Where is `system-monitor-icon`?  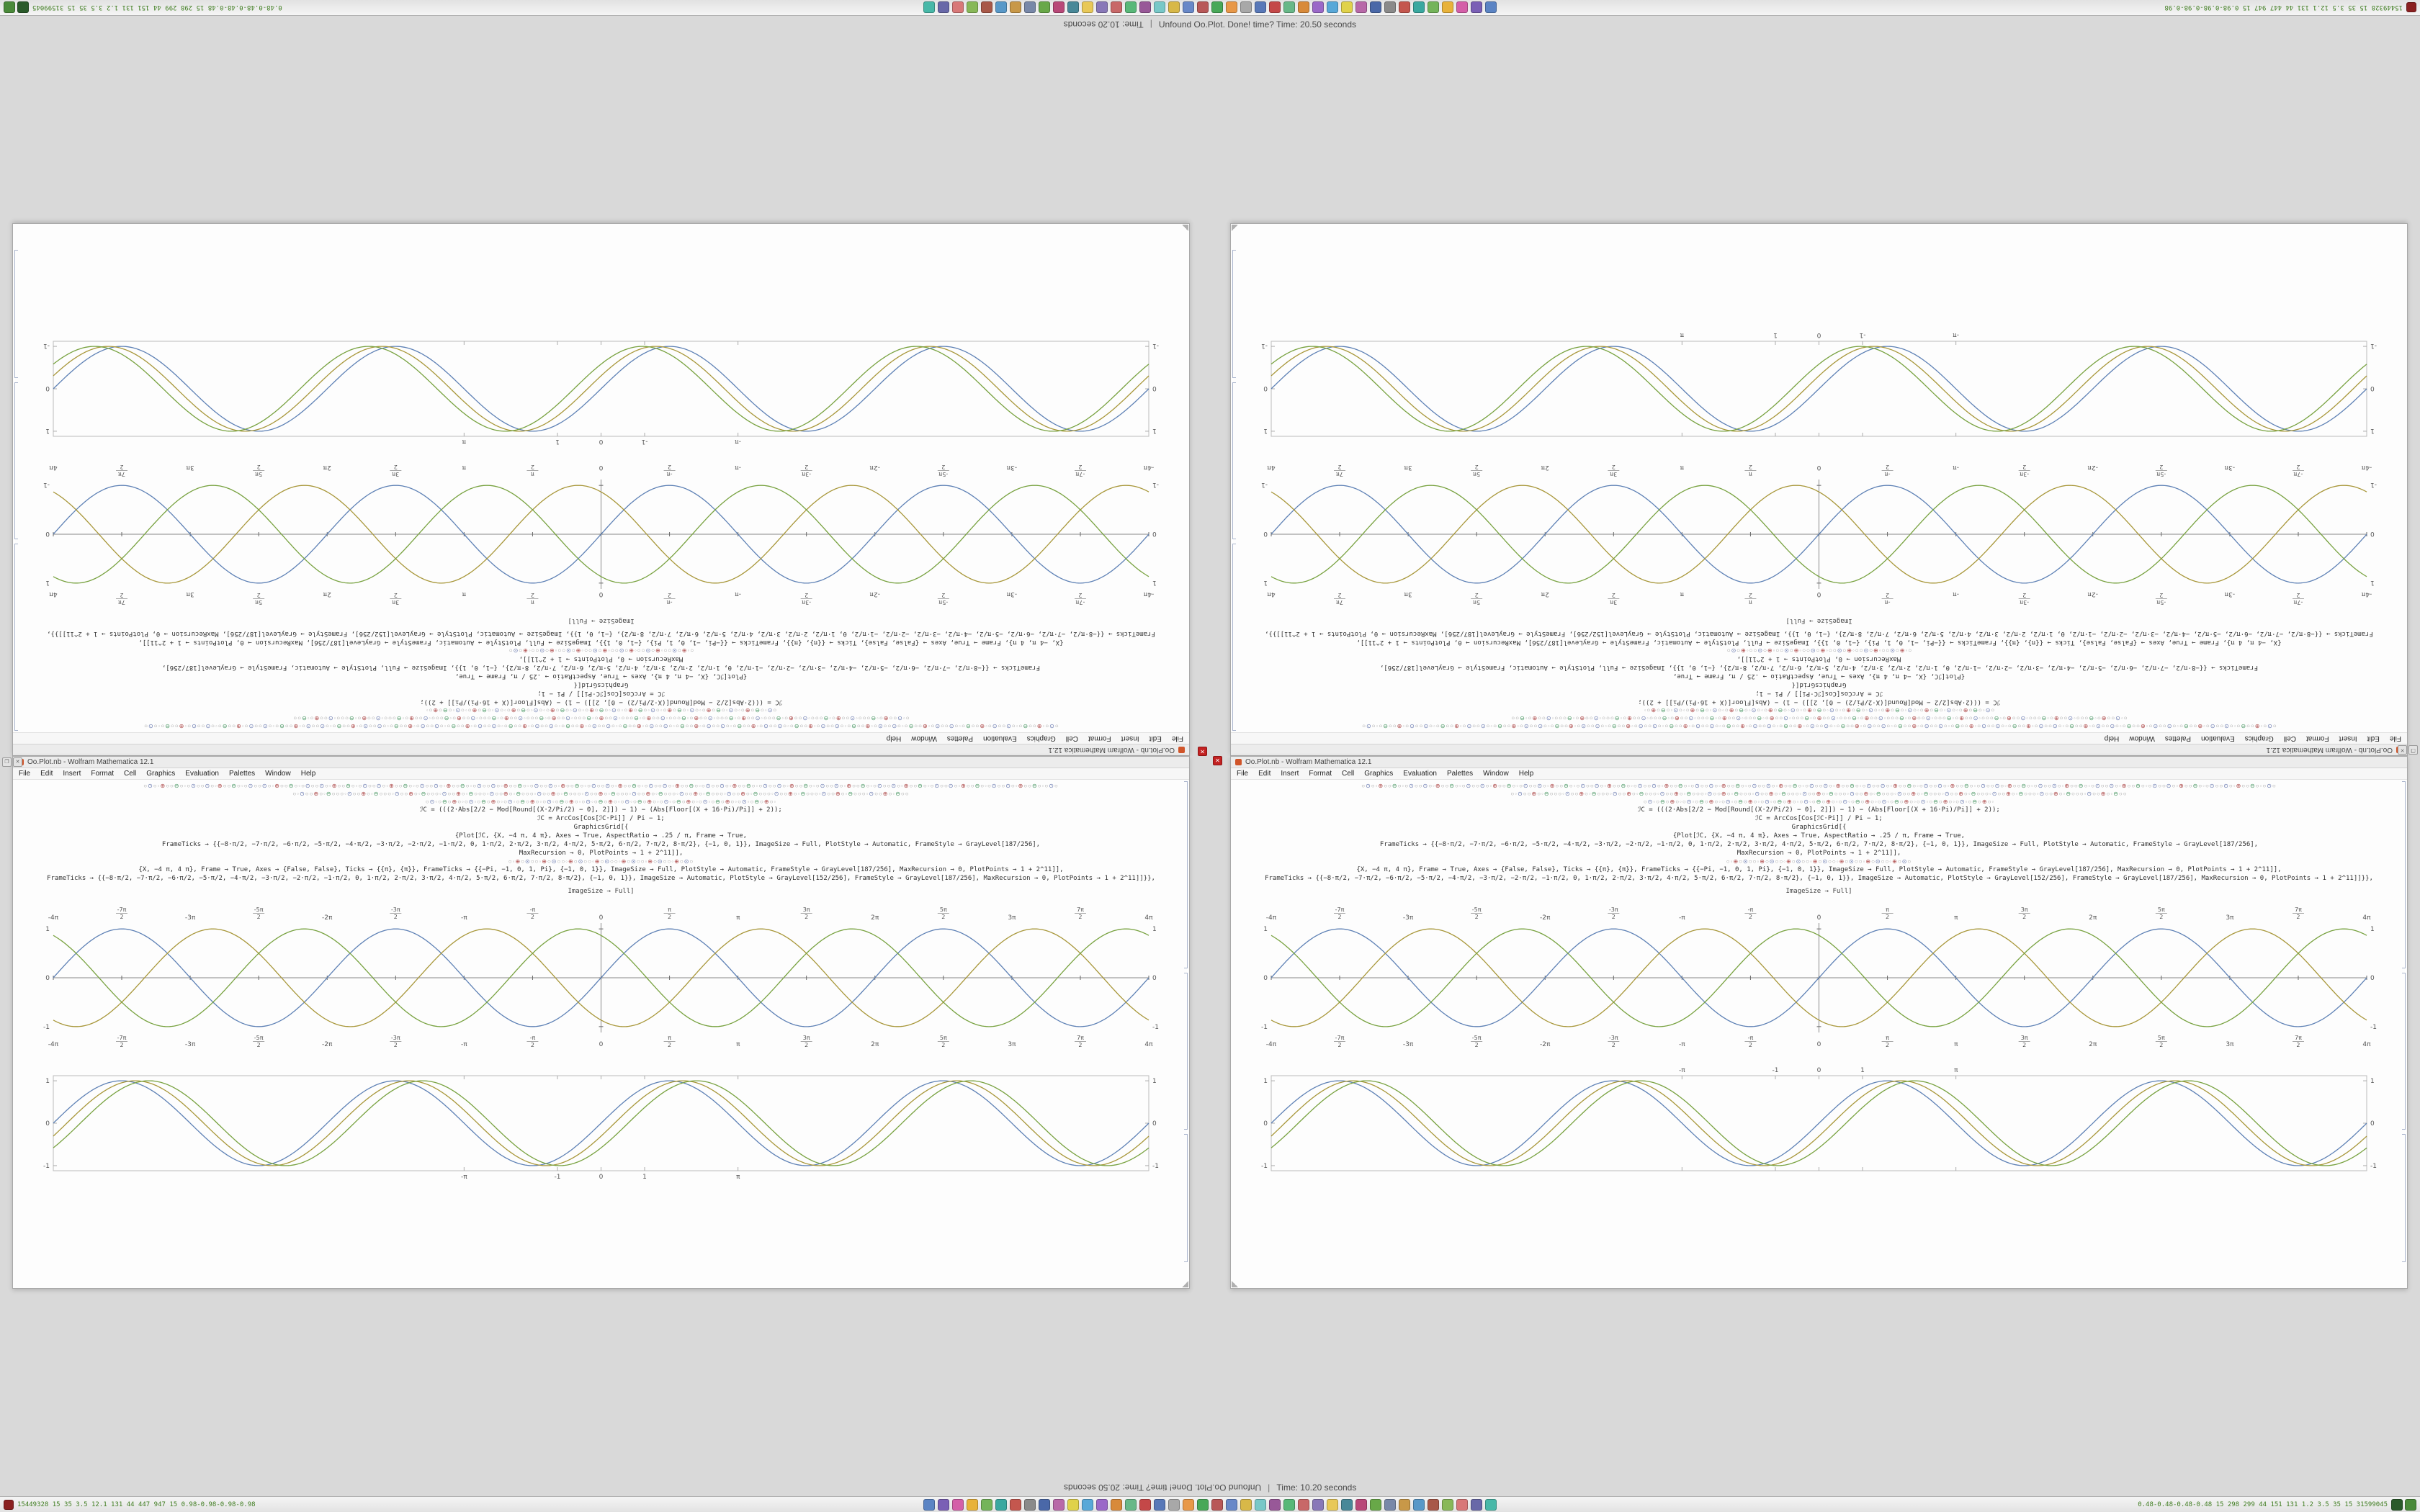 system-monitor-icon is located at coordinates (9, 1504).